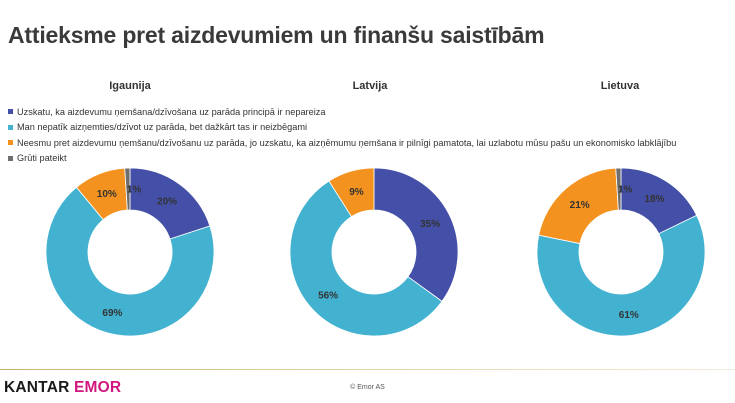 The image size is (735, 403). Describe the element at coordinates (356, 192) in the screenshot. I see `slice-label: 9%` at that location.